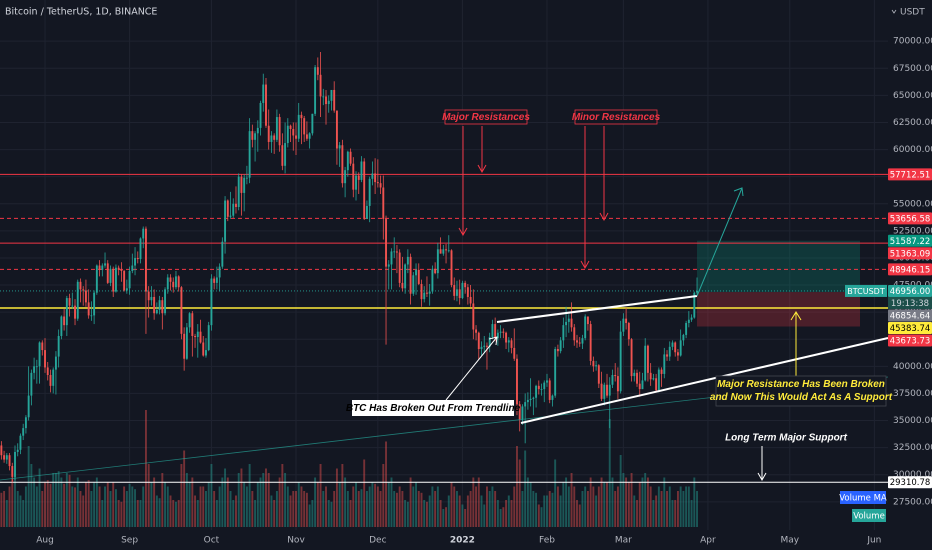 This screenshot has height=550, width=932. I want to click on y-tick-label: 30000.00, so click(912, 475).